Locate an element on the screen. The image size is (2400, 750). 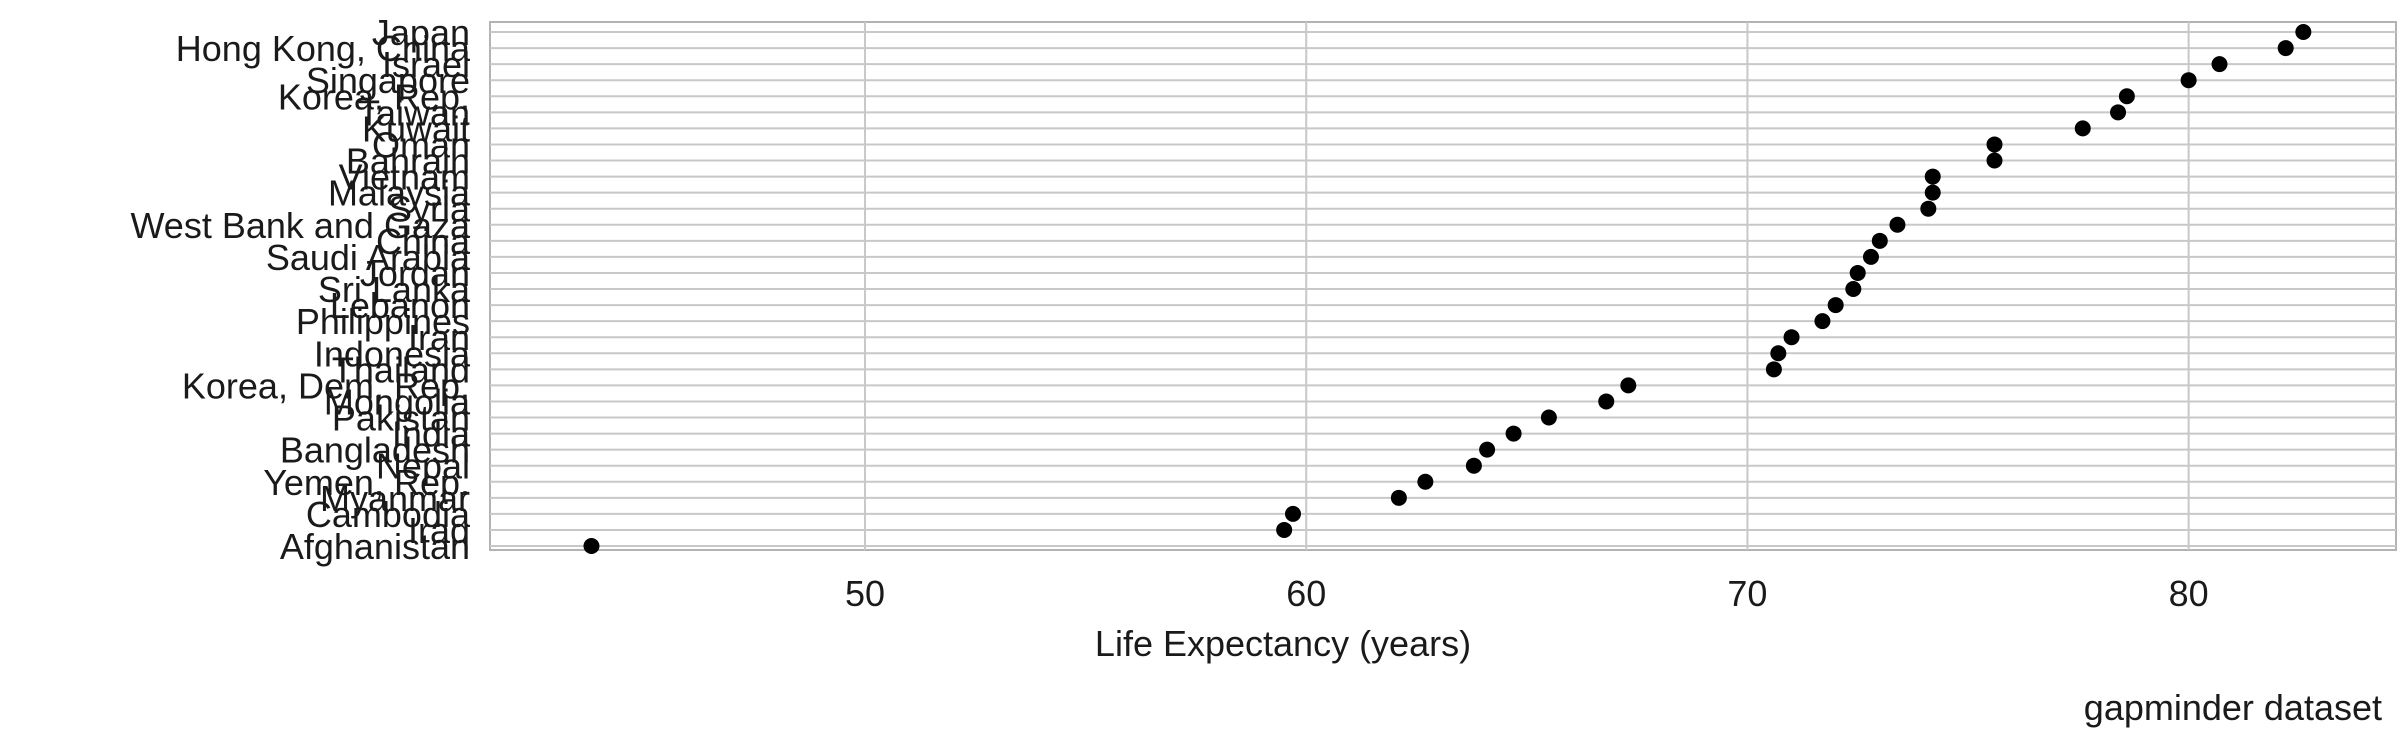
y-tick-label: China is located at coordinates (423, 241).